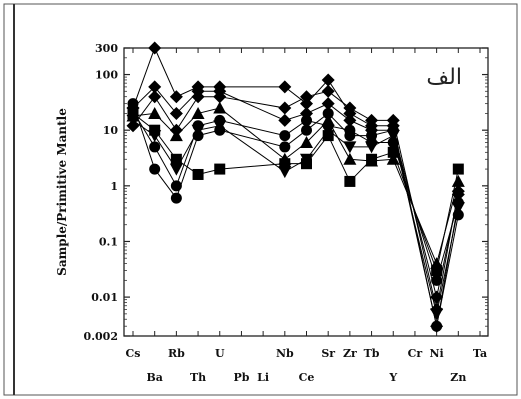 The image size is (521, 399). I want to click on x-label-Li: Li, so click(263, 377).